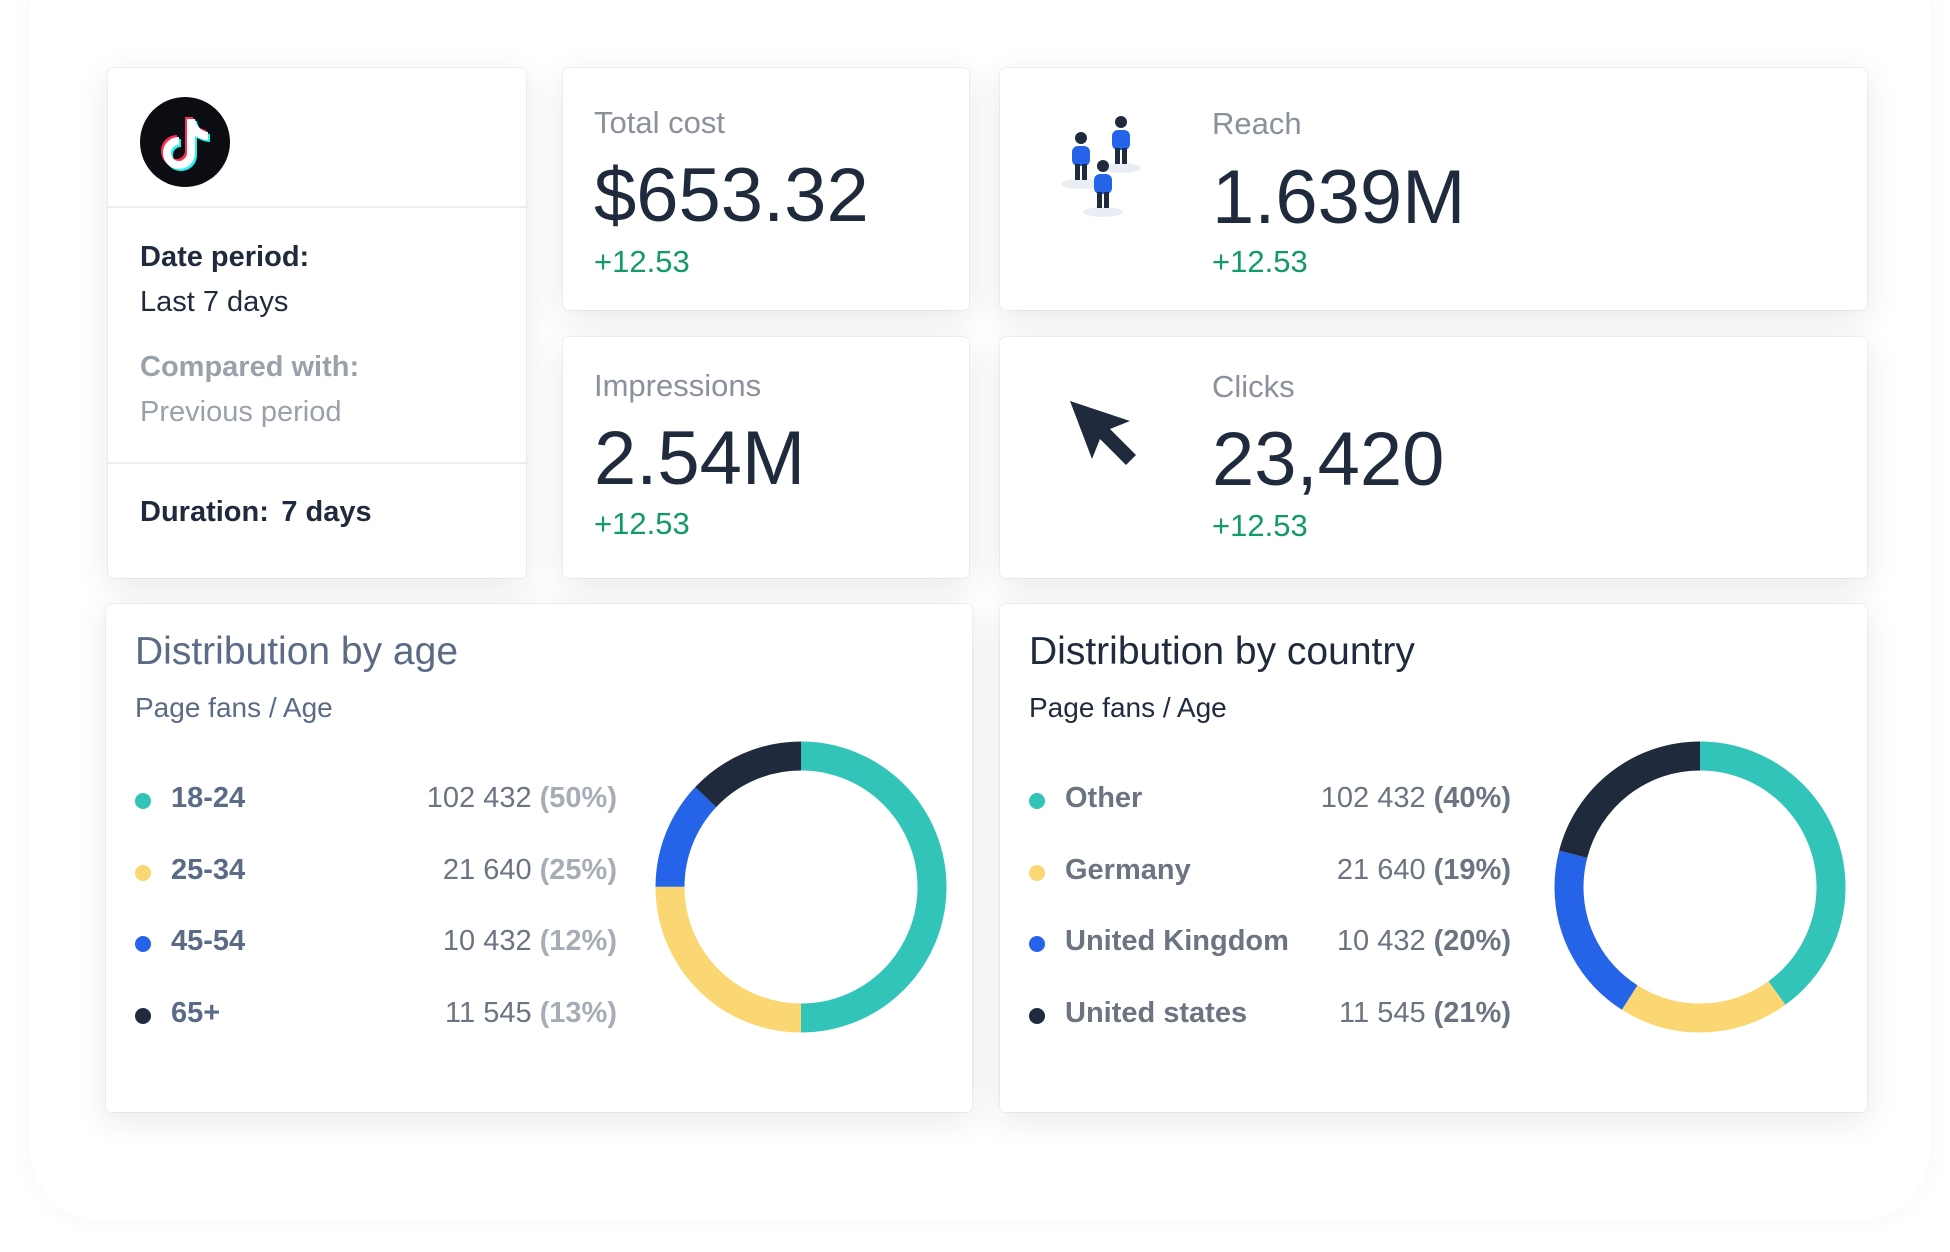  Describe the element at coordinates (208, 798) in the screenshot. I see `legend-label: 18-24` at that location.